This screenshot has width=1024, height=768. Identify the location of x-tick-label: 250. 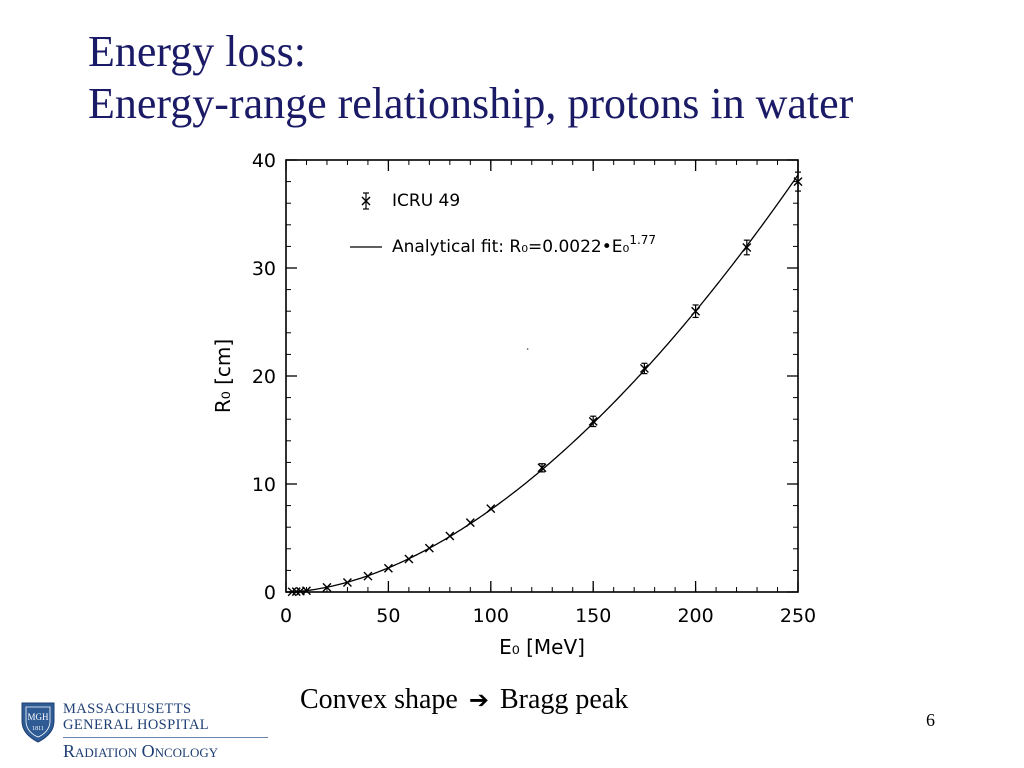
(798, 616).